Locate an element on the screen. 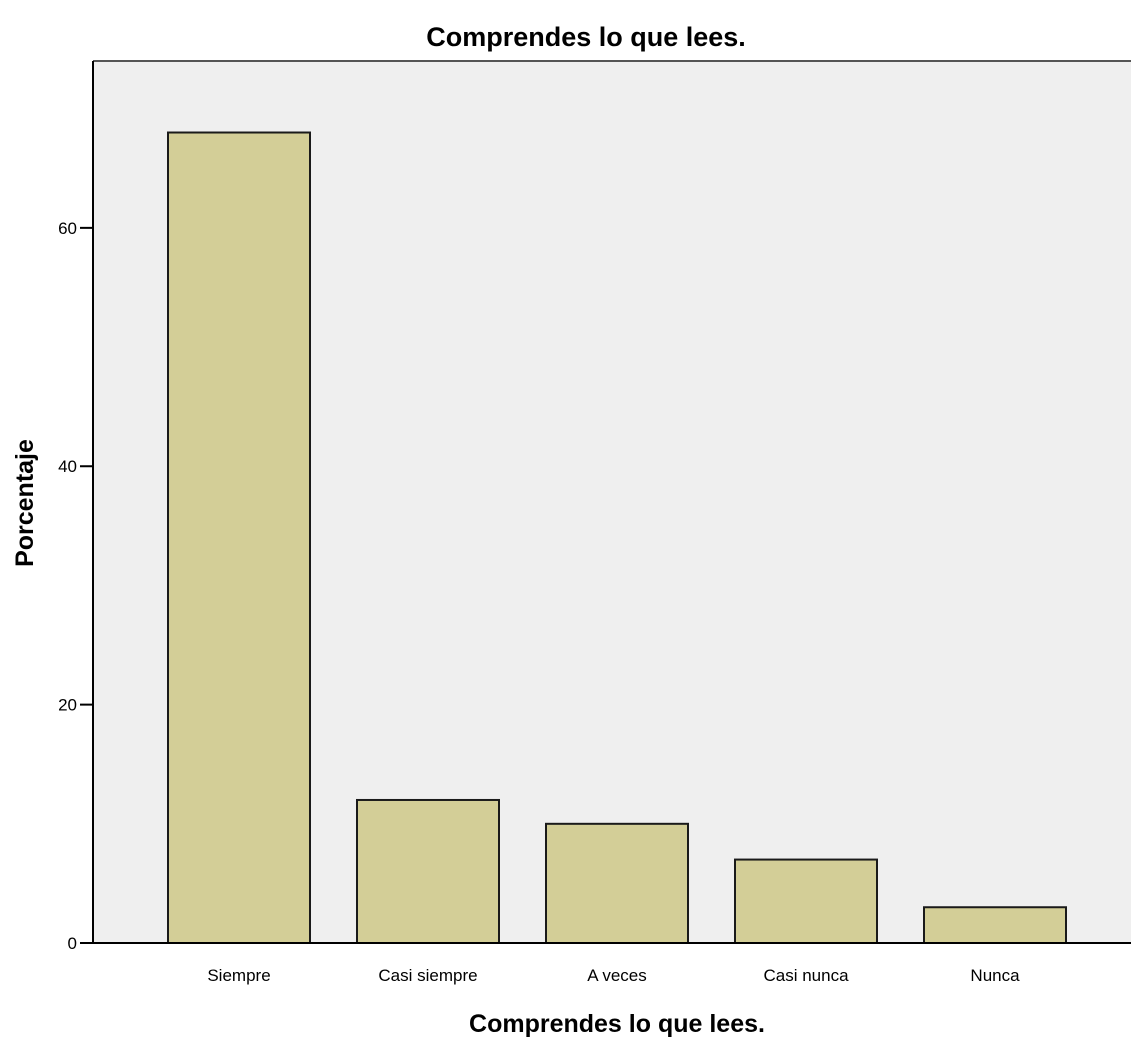  y-tick-label: 40 is located at coordinates (67, 466).